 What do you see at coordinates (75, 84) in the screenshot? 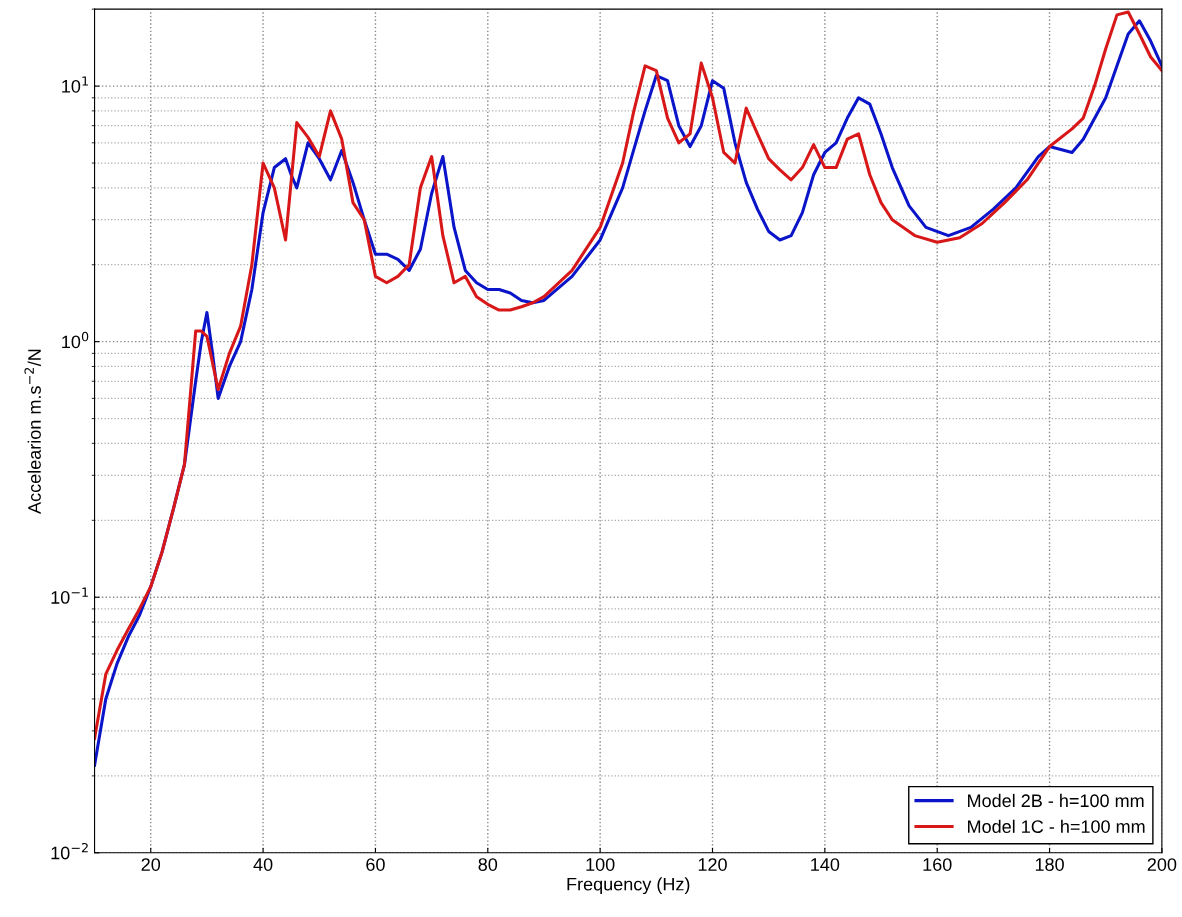
I see `y-tick-label: 10$^{1}$` at bounding box center [75, 84].